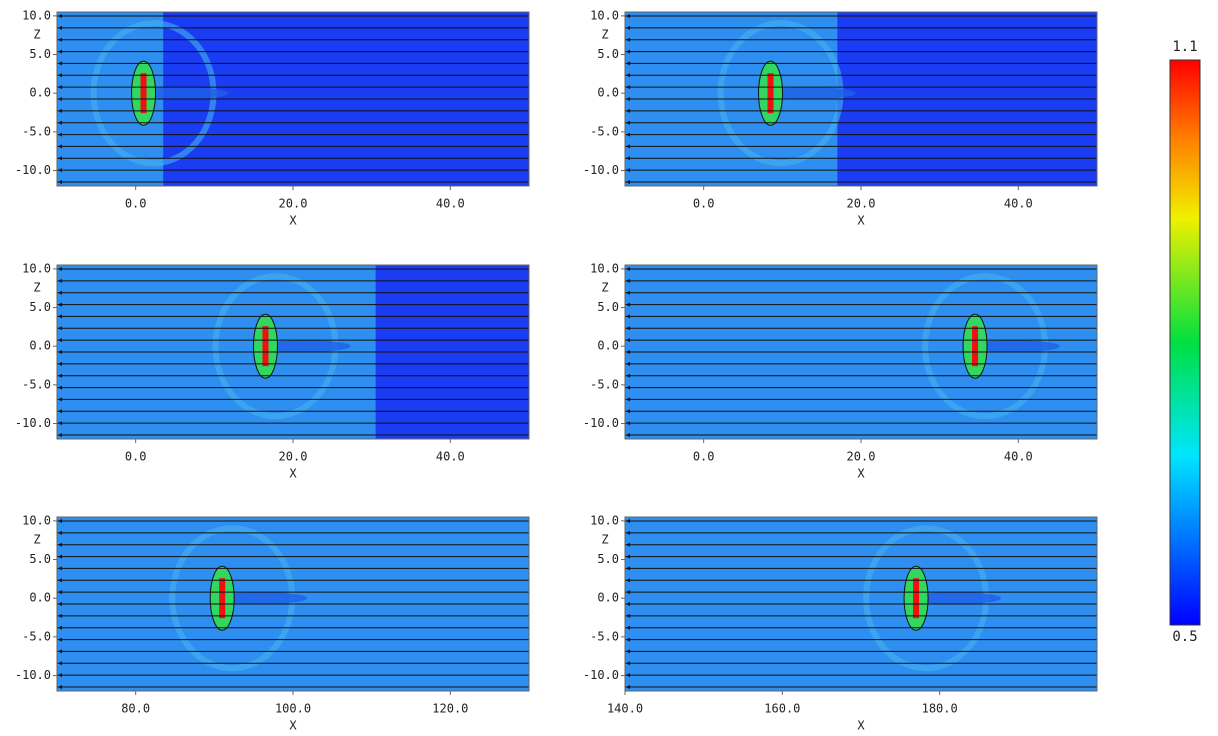  Describe the element at coordinates (625, 709) in the screenshot. I see `x-tick-label: 140.0` at that location.